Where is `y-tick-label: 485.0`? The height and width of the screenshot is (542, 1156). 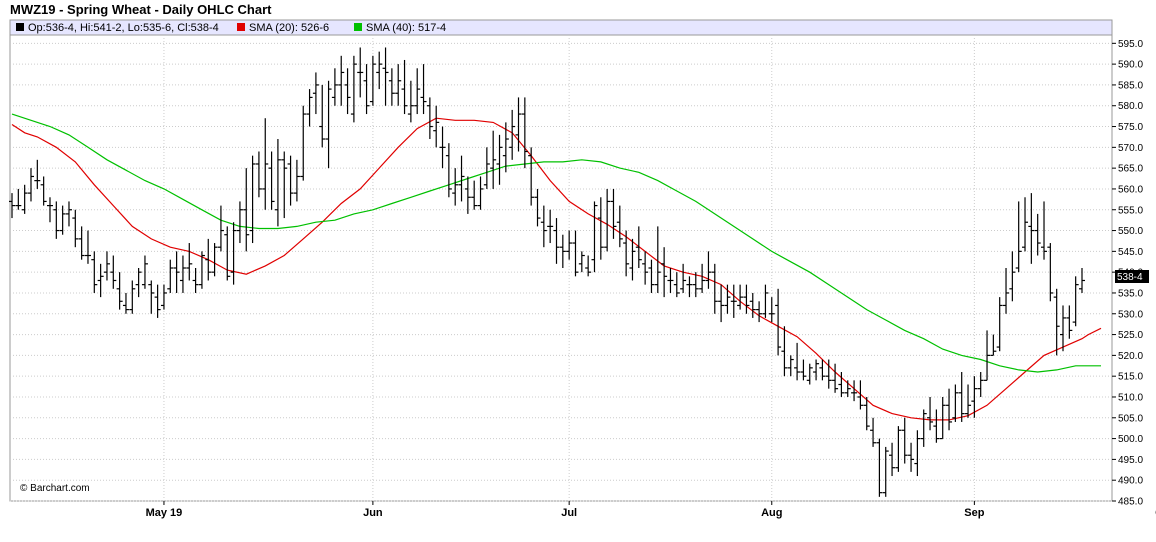
y-tick-label: 485.0 is located at coordinates (1130, 502).